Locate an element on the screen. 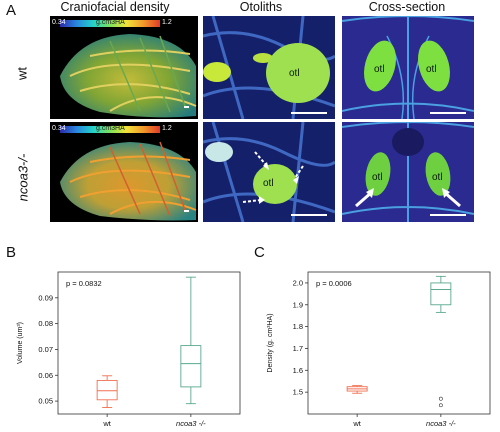 This screenshot has height=432, width=500. y-tick-label: 1.6 is located at coordinates (298, 370).